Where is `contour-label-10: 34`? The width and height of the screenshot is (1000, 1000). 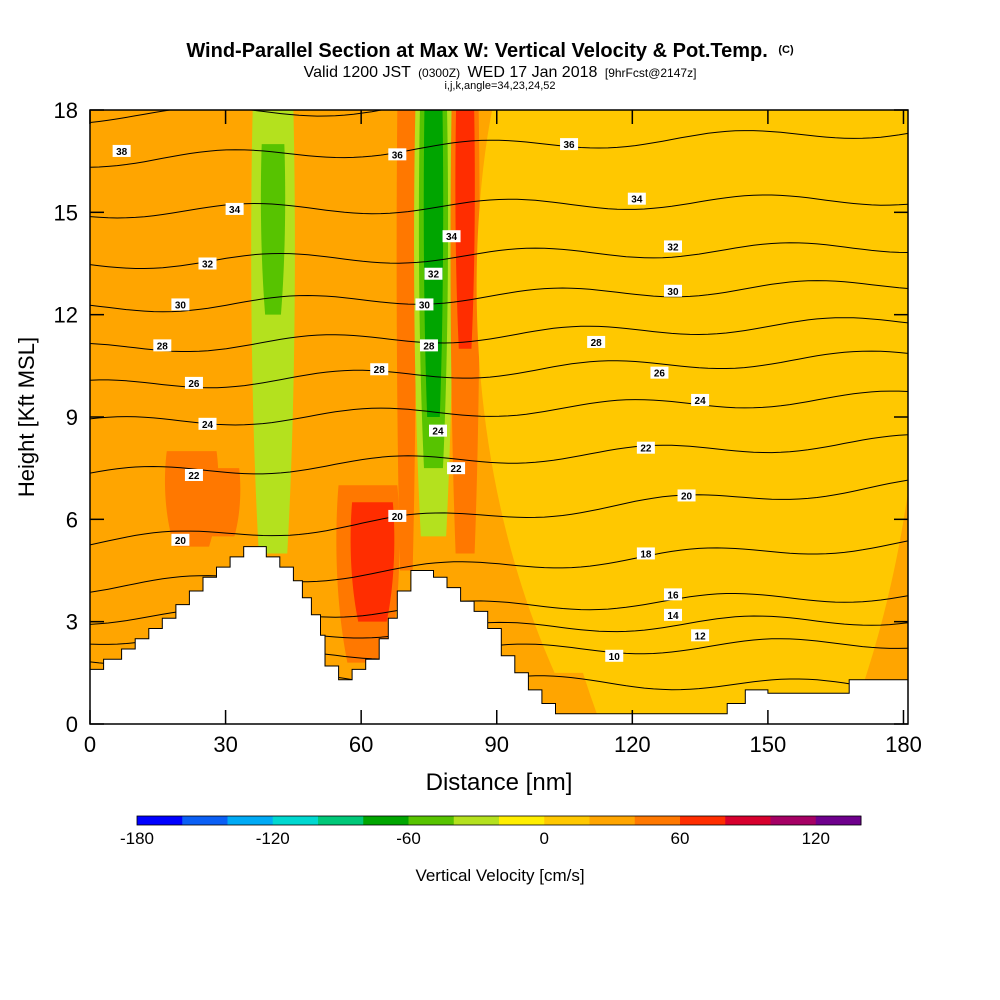
contour-label-10: 34 is located at coordinates (451, 236).